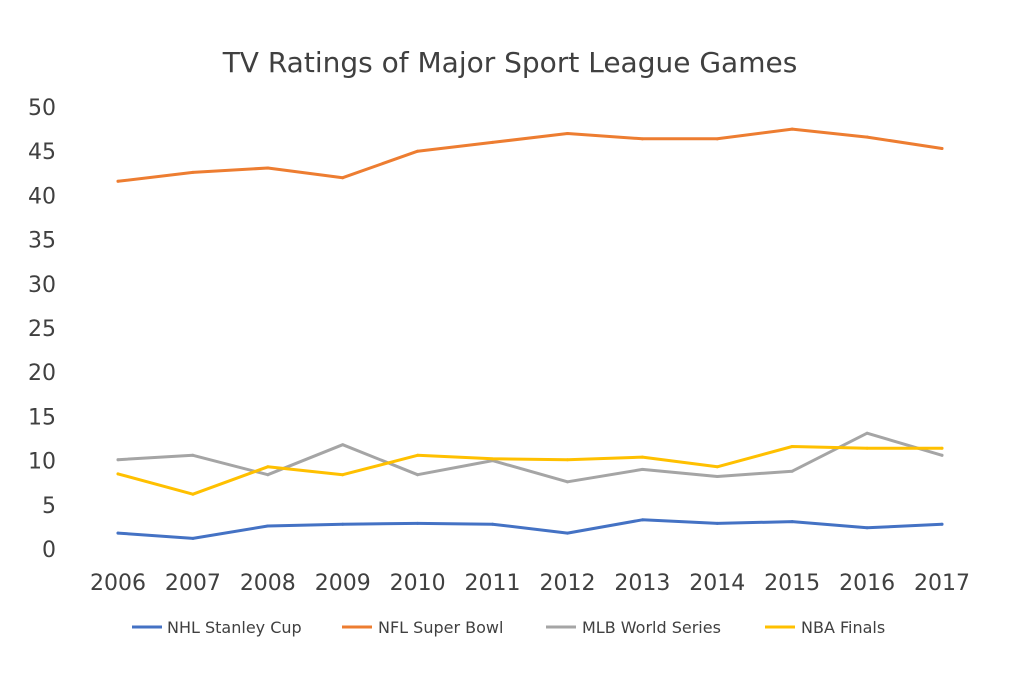  I want to click on y-tick-label: 35, so click(42, 241).